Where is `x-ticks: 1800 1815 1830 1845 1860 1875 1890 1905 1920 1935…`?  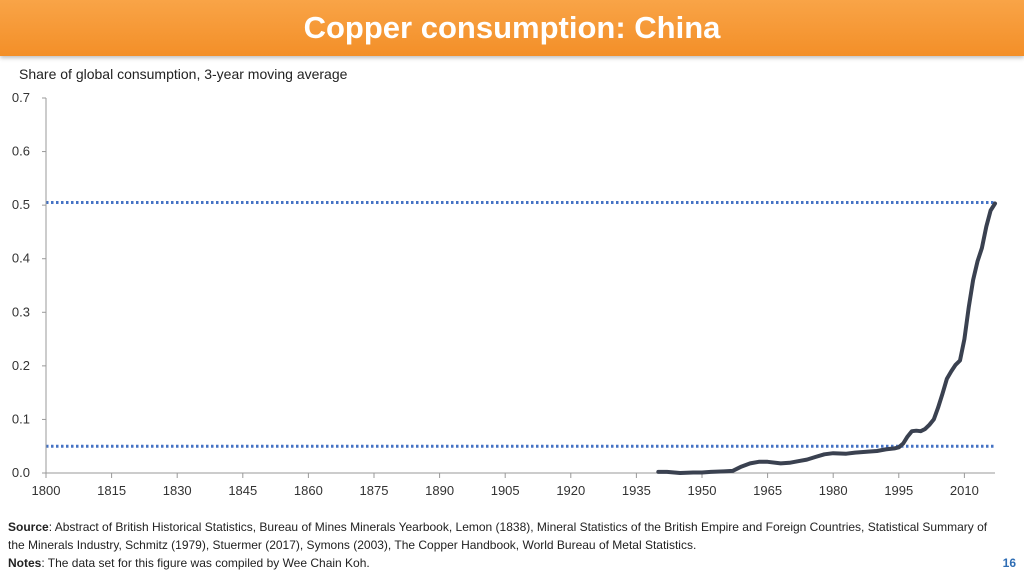 x-ticks: 1800 1815 1830 1845 1860 1875 1890 1905 1920 1935… is located at coordinates (505, 485).